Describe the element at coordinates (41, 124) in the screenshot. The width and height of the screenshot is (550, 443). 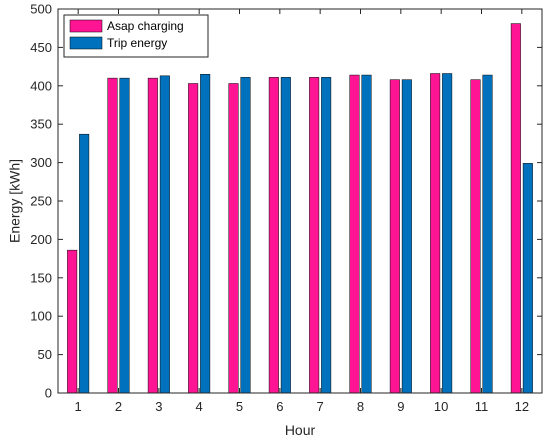
I see `y-tick-label: 350` at that location.